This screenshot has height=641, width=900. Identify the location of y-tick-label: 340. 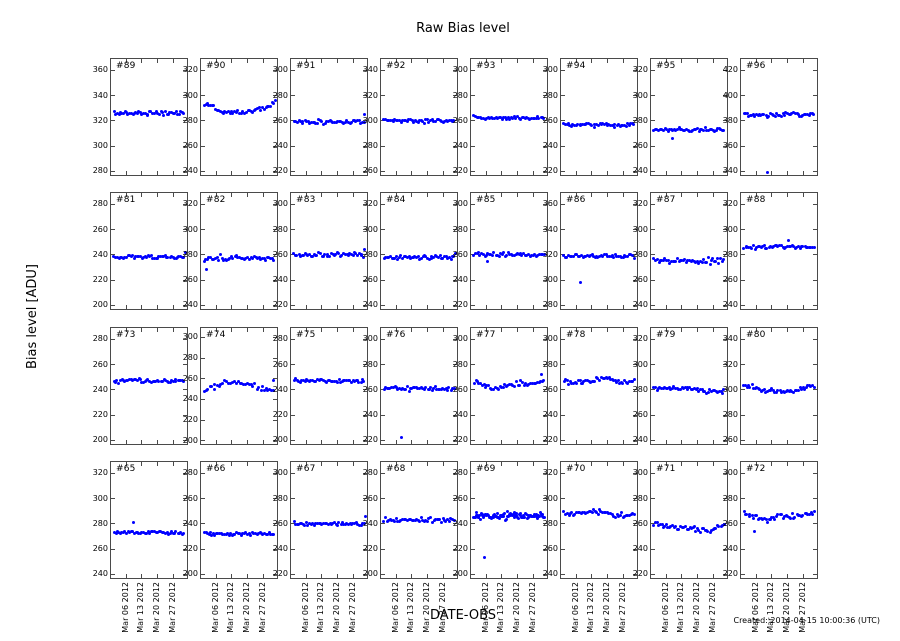
(370, 70).